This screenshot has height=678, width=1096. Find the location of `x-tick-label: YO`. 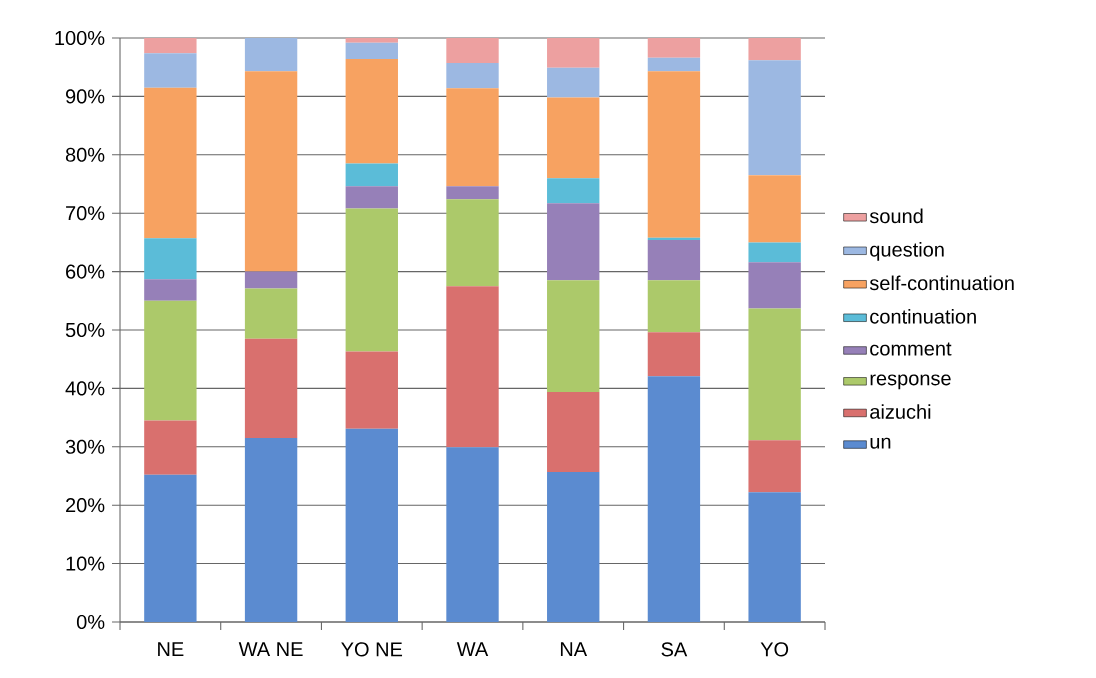

x-tick-label: YO is located at coordinates (774, 649).